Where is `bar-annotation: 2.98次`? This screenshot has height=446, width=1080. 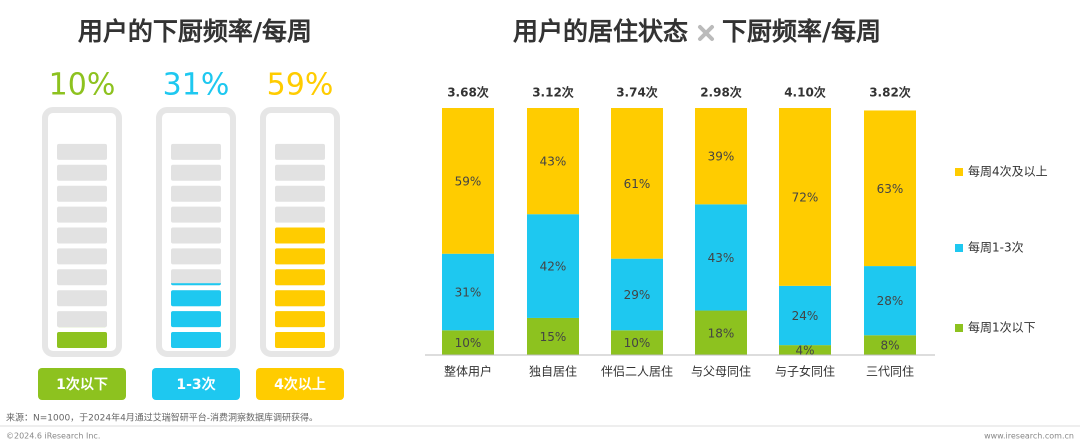
bar-annotation: 2.98次 is located at coordinates (721, 92).